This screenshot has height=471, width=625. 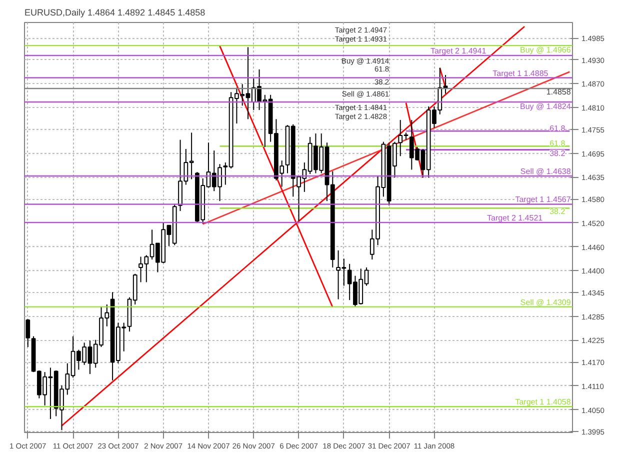 I want to click on ref-line-label: 1.4858, so click(x=559, y=92).